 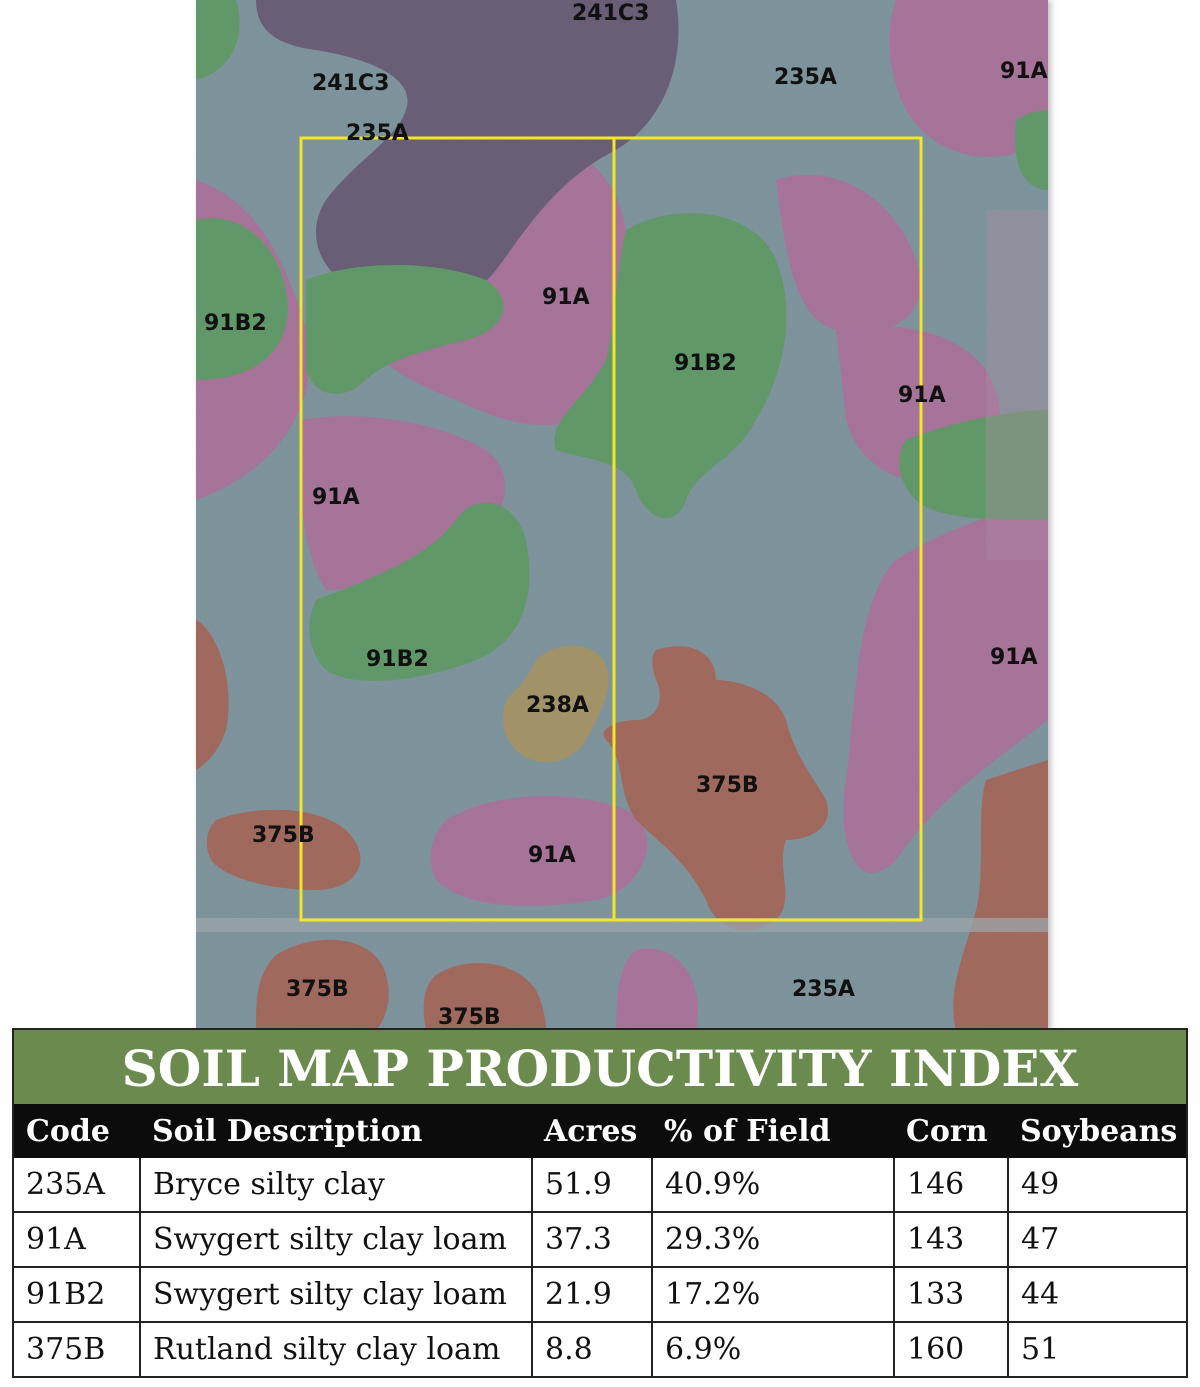 I want to click on cell-percent: 29.3%, so click(x=773, y=1240).